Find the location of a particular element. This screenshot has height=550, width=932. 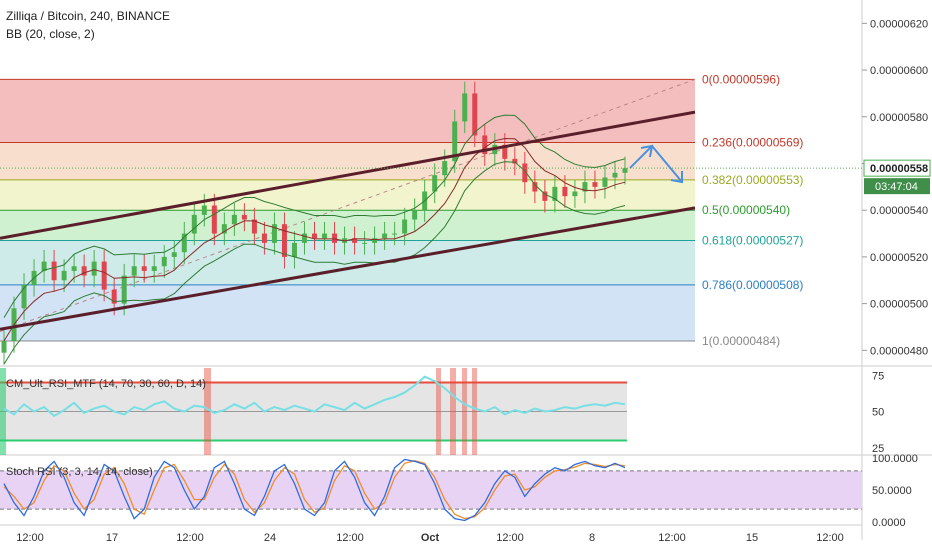

price-tick-label: 0.00000620 is located at coordinates (899, 24).